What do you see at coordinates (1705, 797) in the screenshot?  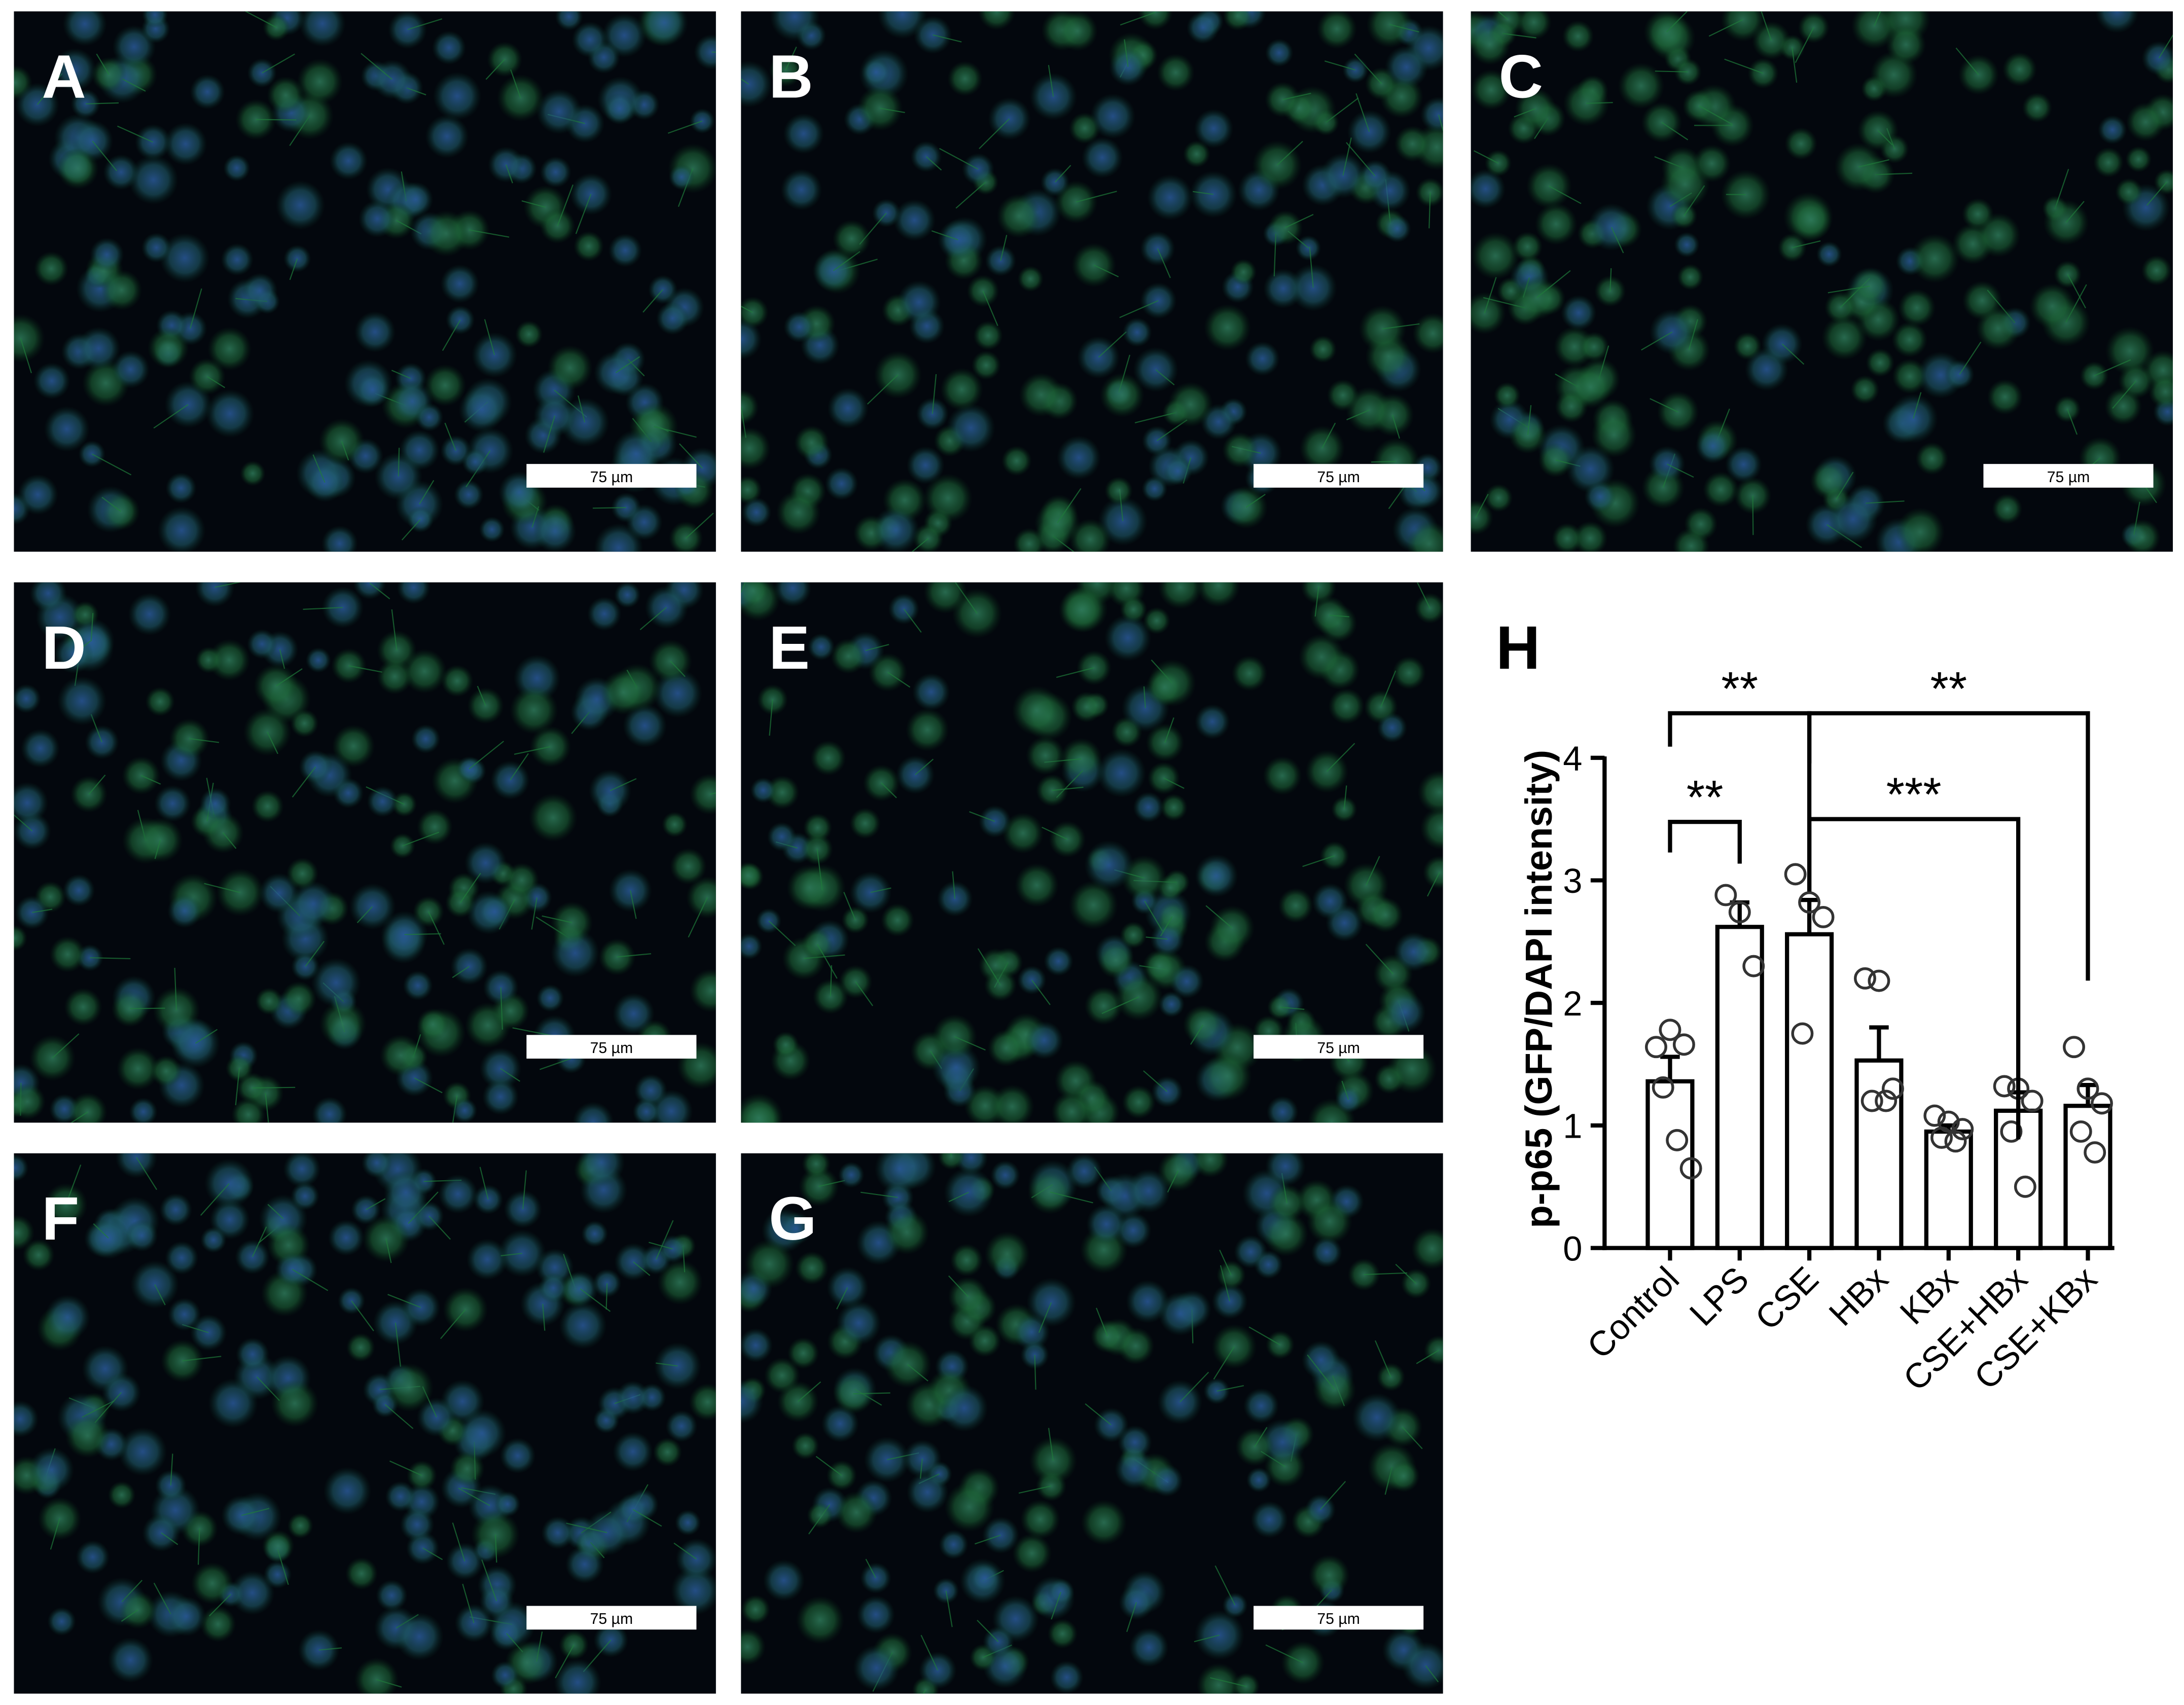 I see `significance-label: **` at bounding box center [1705, 797].